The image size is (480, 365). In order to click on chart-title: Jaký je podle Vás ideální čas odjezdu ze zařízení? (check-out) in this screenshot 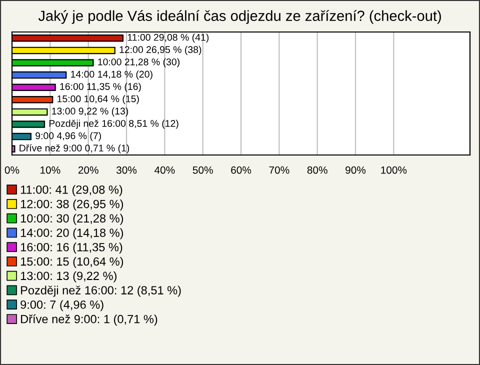, I will do `click(239, 17)`.